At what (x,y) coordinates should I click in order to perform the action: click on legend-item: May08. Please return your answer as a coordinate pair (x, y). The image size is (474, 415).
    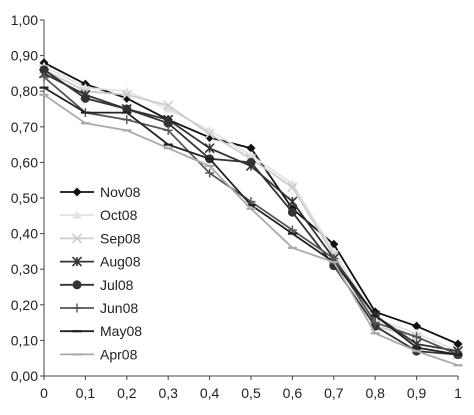
    Looking at the image, I should click on (101, 331).